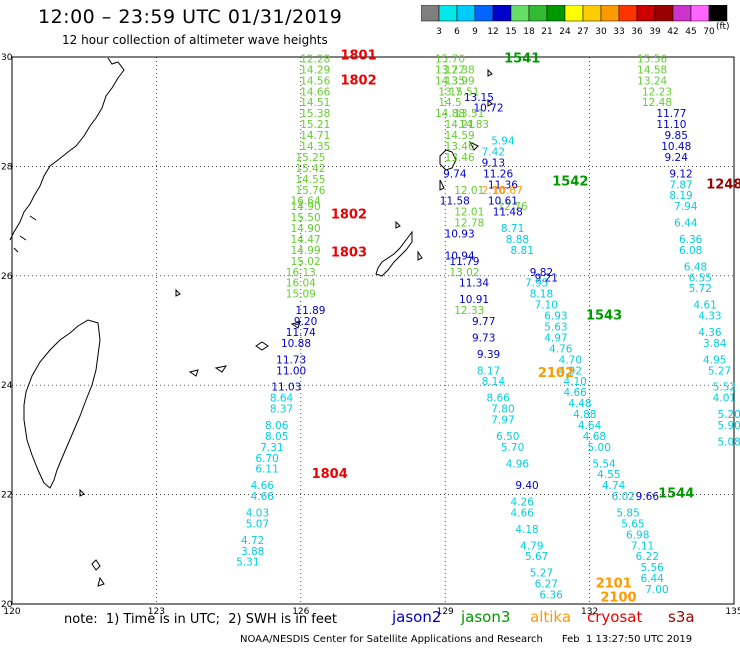 The width and height of the screenshot is (740, 650). What do you see at coordinates (449, 103) in the screenshot?
I see `swh-value-jason3: 14.5` at bounding box center [449, 103].